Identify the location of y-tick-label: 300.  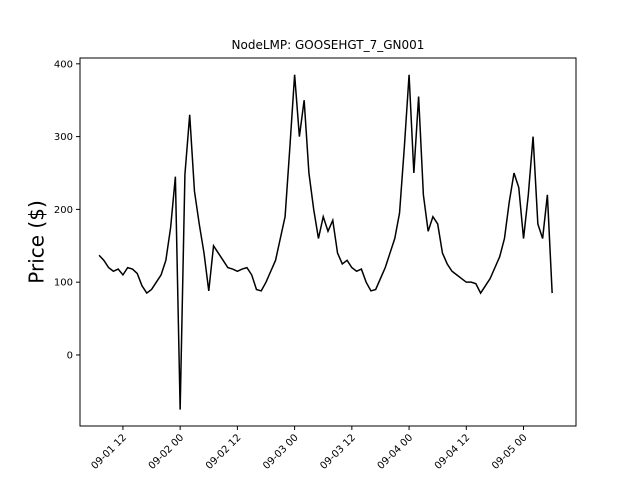
(63, 137).